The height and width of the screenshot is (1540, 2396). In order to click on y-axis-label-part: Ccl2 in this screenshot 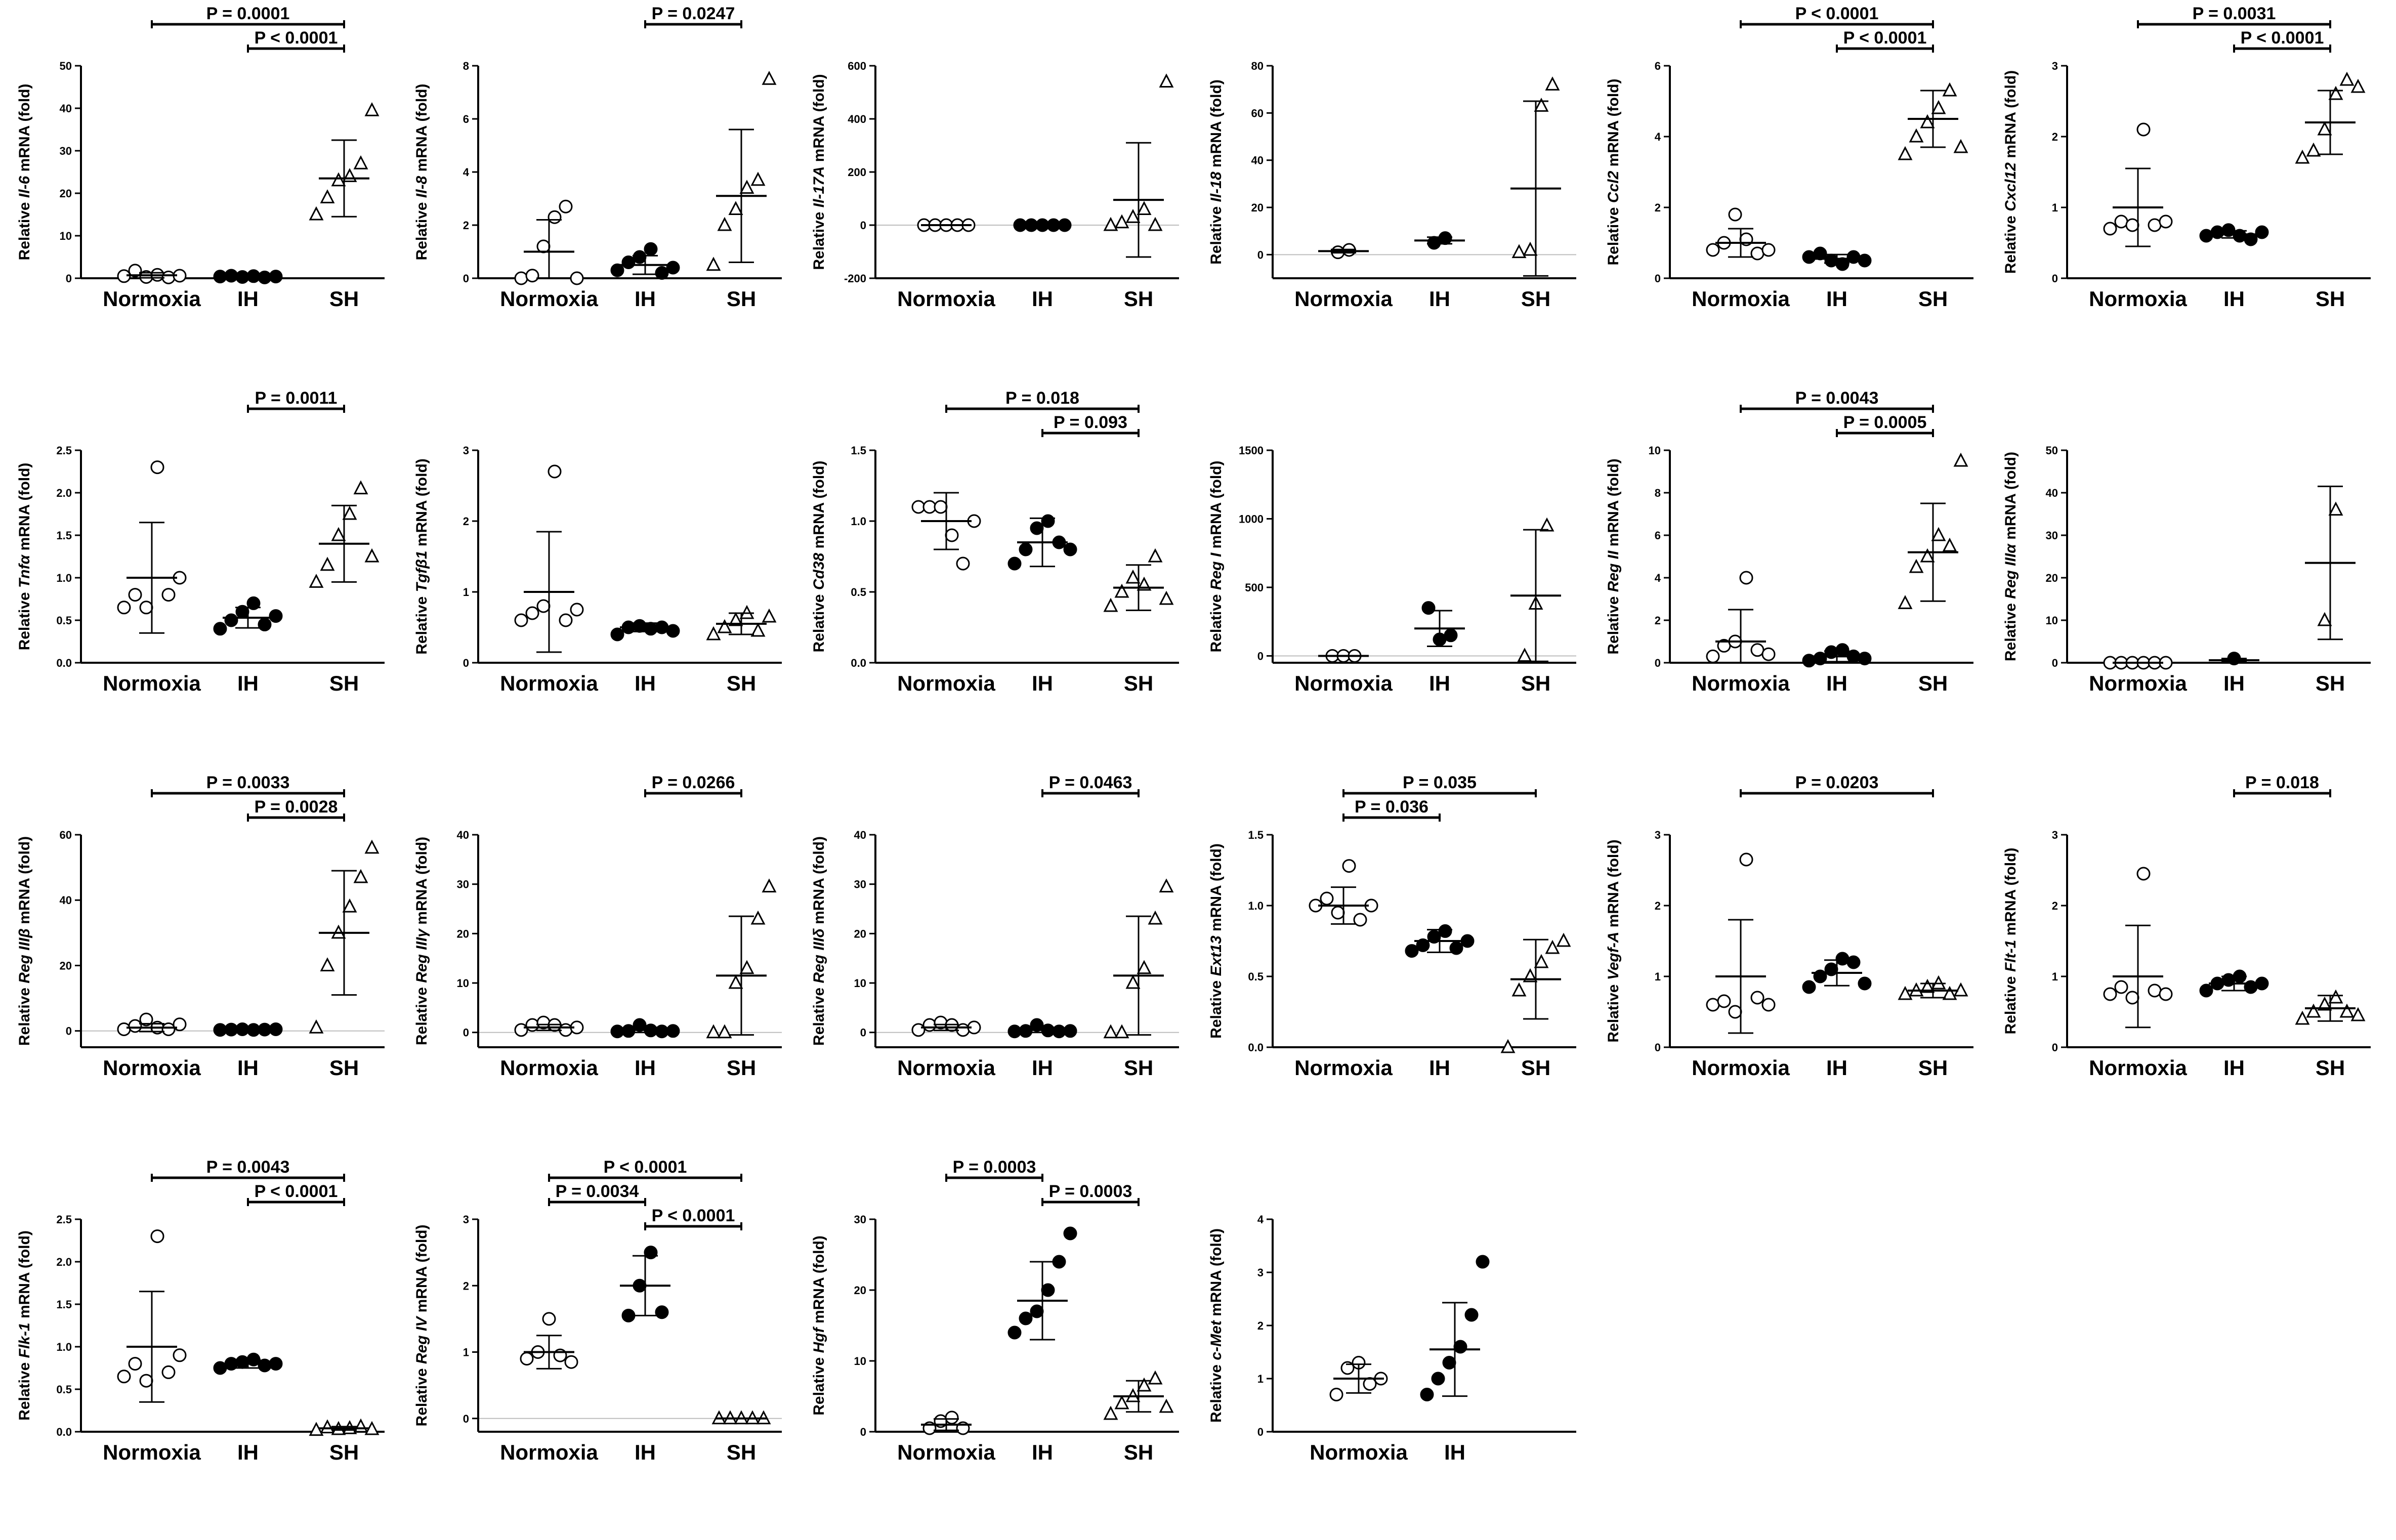, I will do `click(1613, 186)`.